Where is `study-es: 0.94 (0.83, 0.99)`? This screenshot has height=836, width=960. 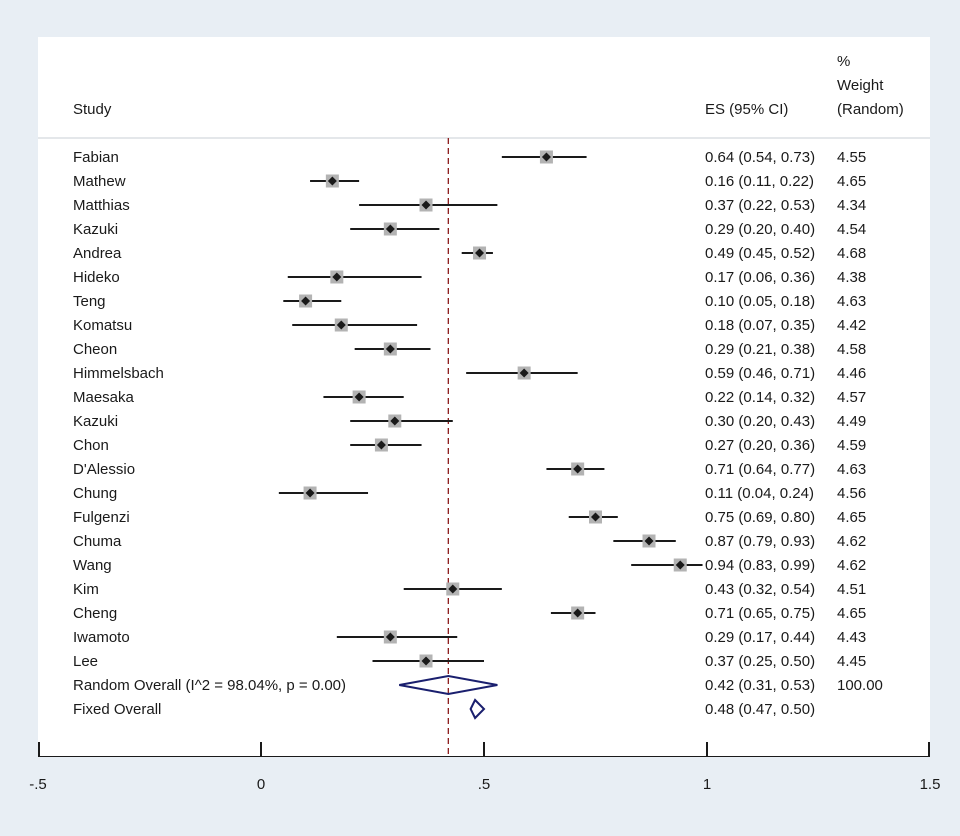
study-es: 0.94 (0.83, 0.99) is located at coordinates (760, 565).